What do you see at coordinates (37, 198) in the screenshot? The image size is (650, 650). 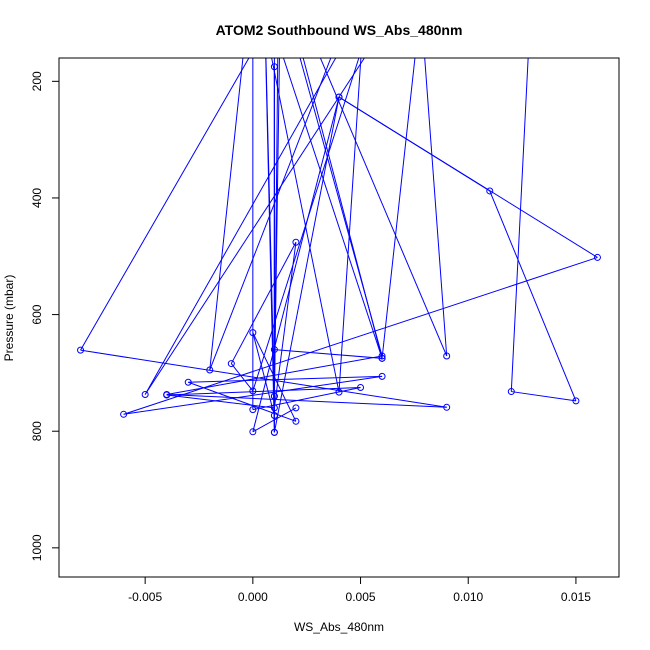 I see `y-tick-label: 400` at bounding box center [37, 198].